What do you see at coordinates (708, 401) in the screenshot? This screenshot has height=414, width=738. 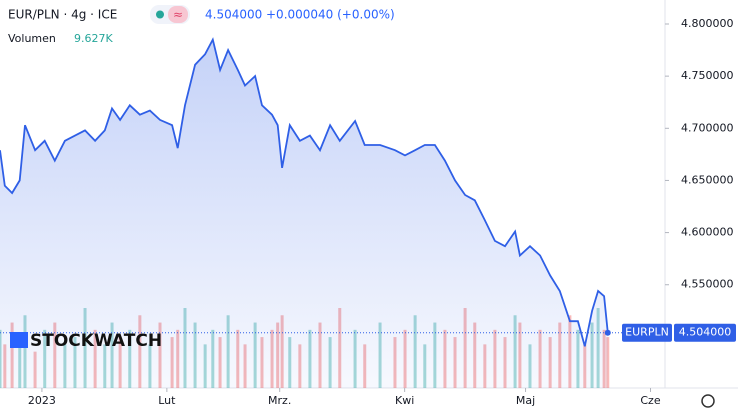 I see `settings-icon` at bounding box center [708, 401].